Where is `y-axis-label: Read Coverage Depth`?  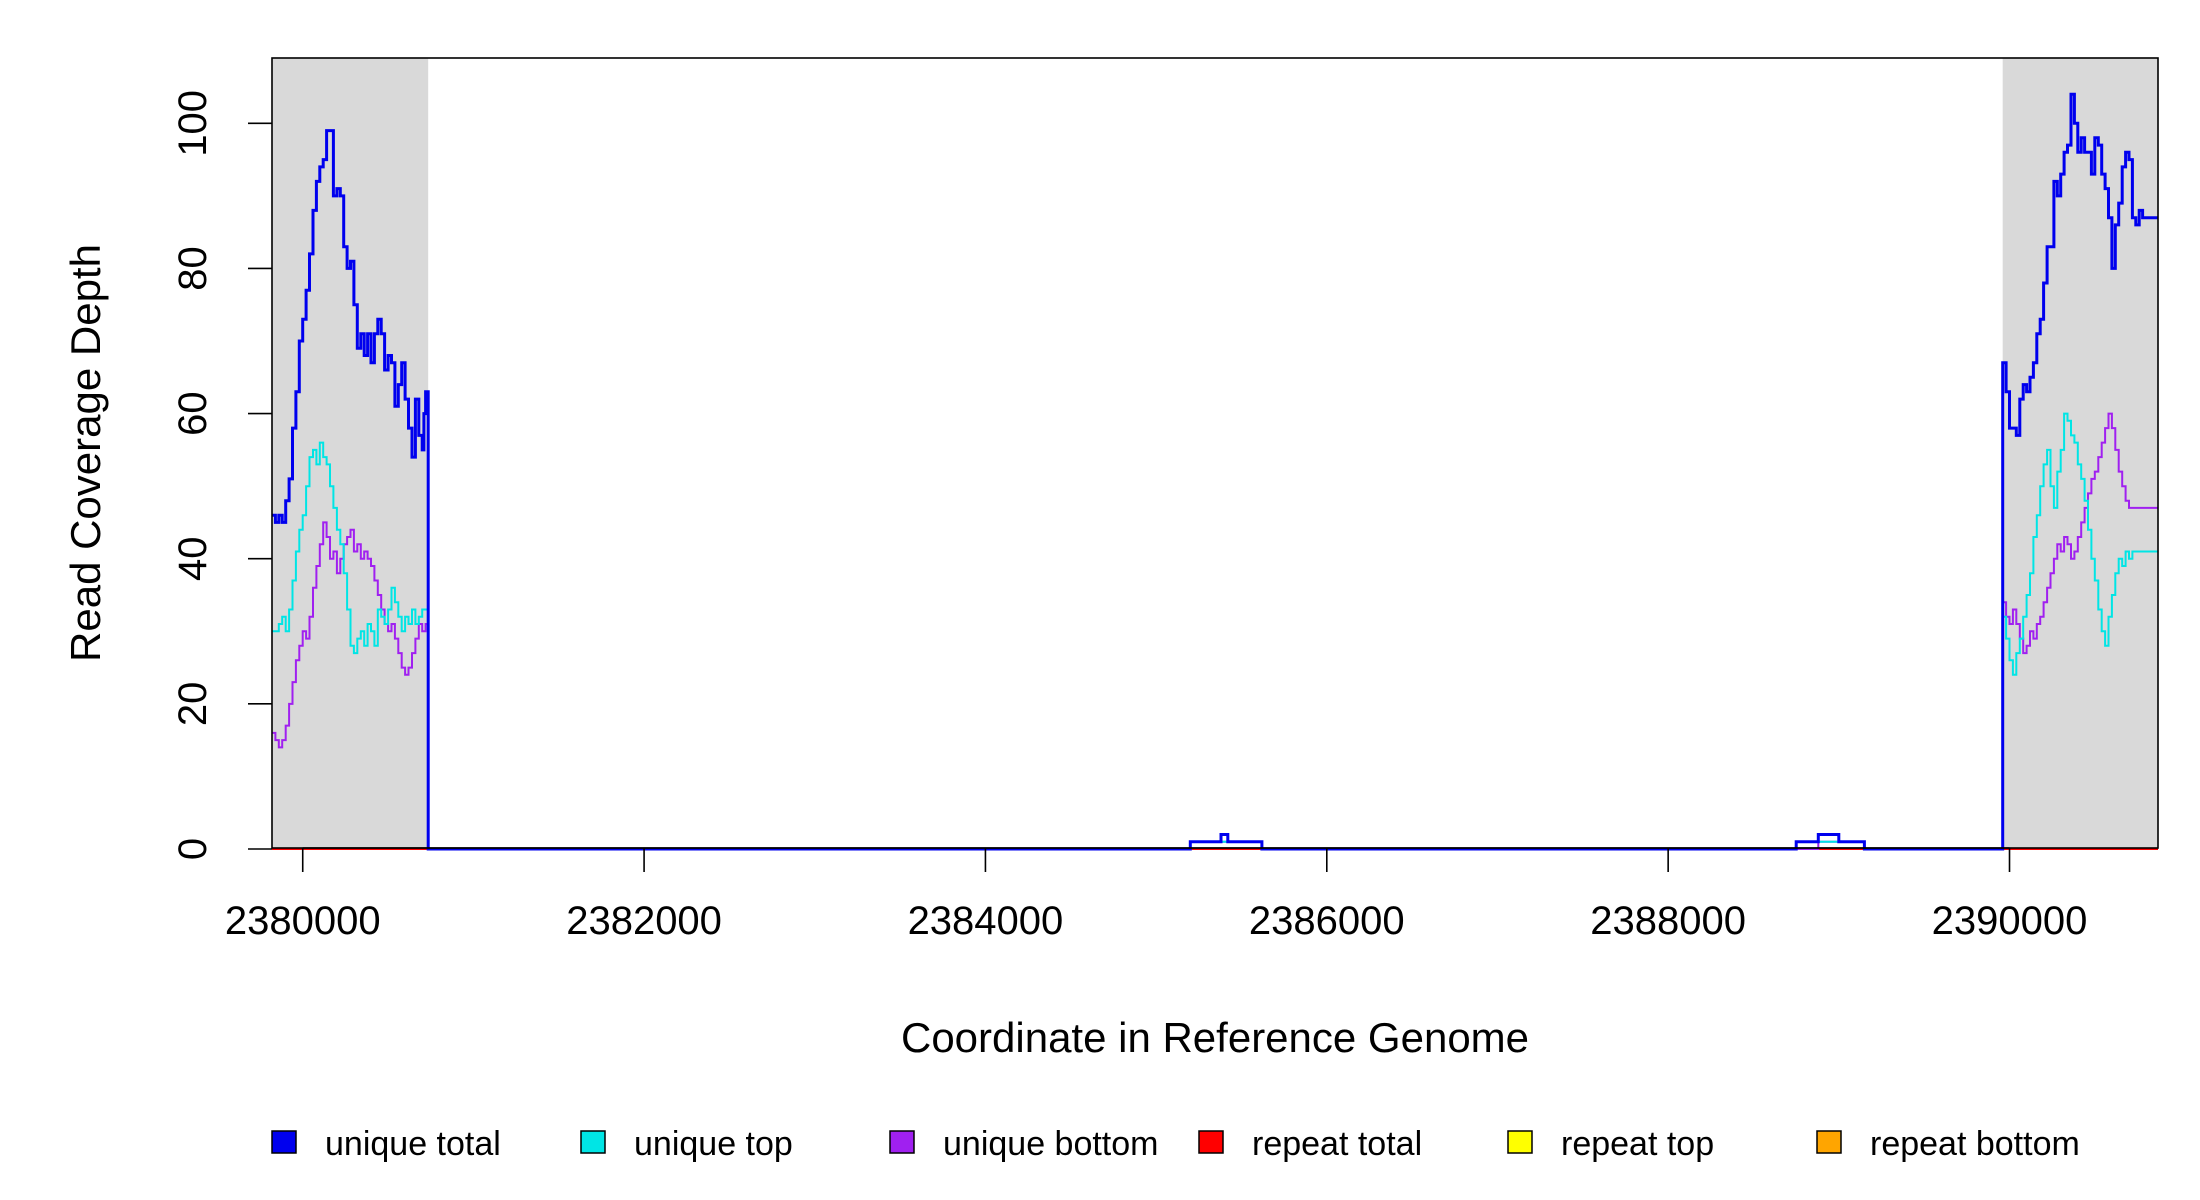
y-axis-label: Read Coverage Depth is located at coordinates (85, 453).